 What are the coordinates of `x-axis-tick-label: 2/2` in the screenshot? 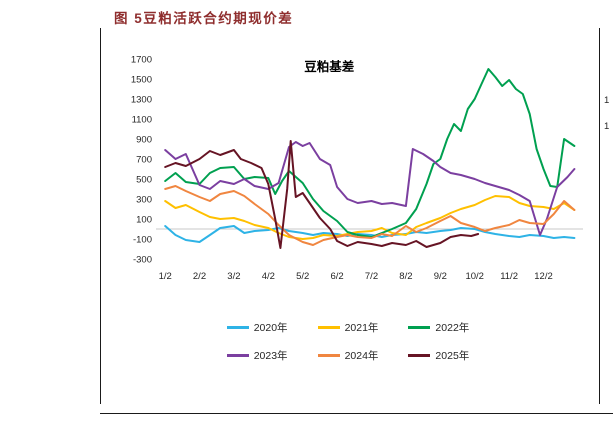 It's located at (199, 276).